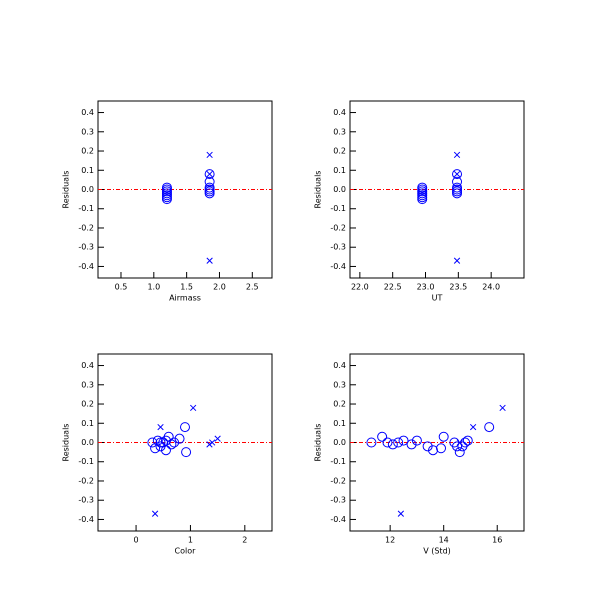 The image size is (608, 608). I want to click on x-axis-label: Airmass, so click(185, 298).